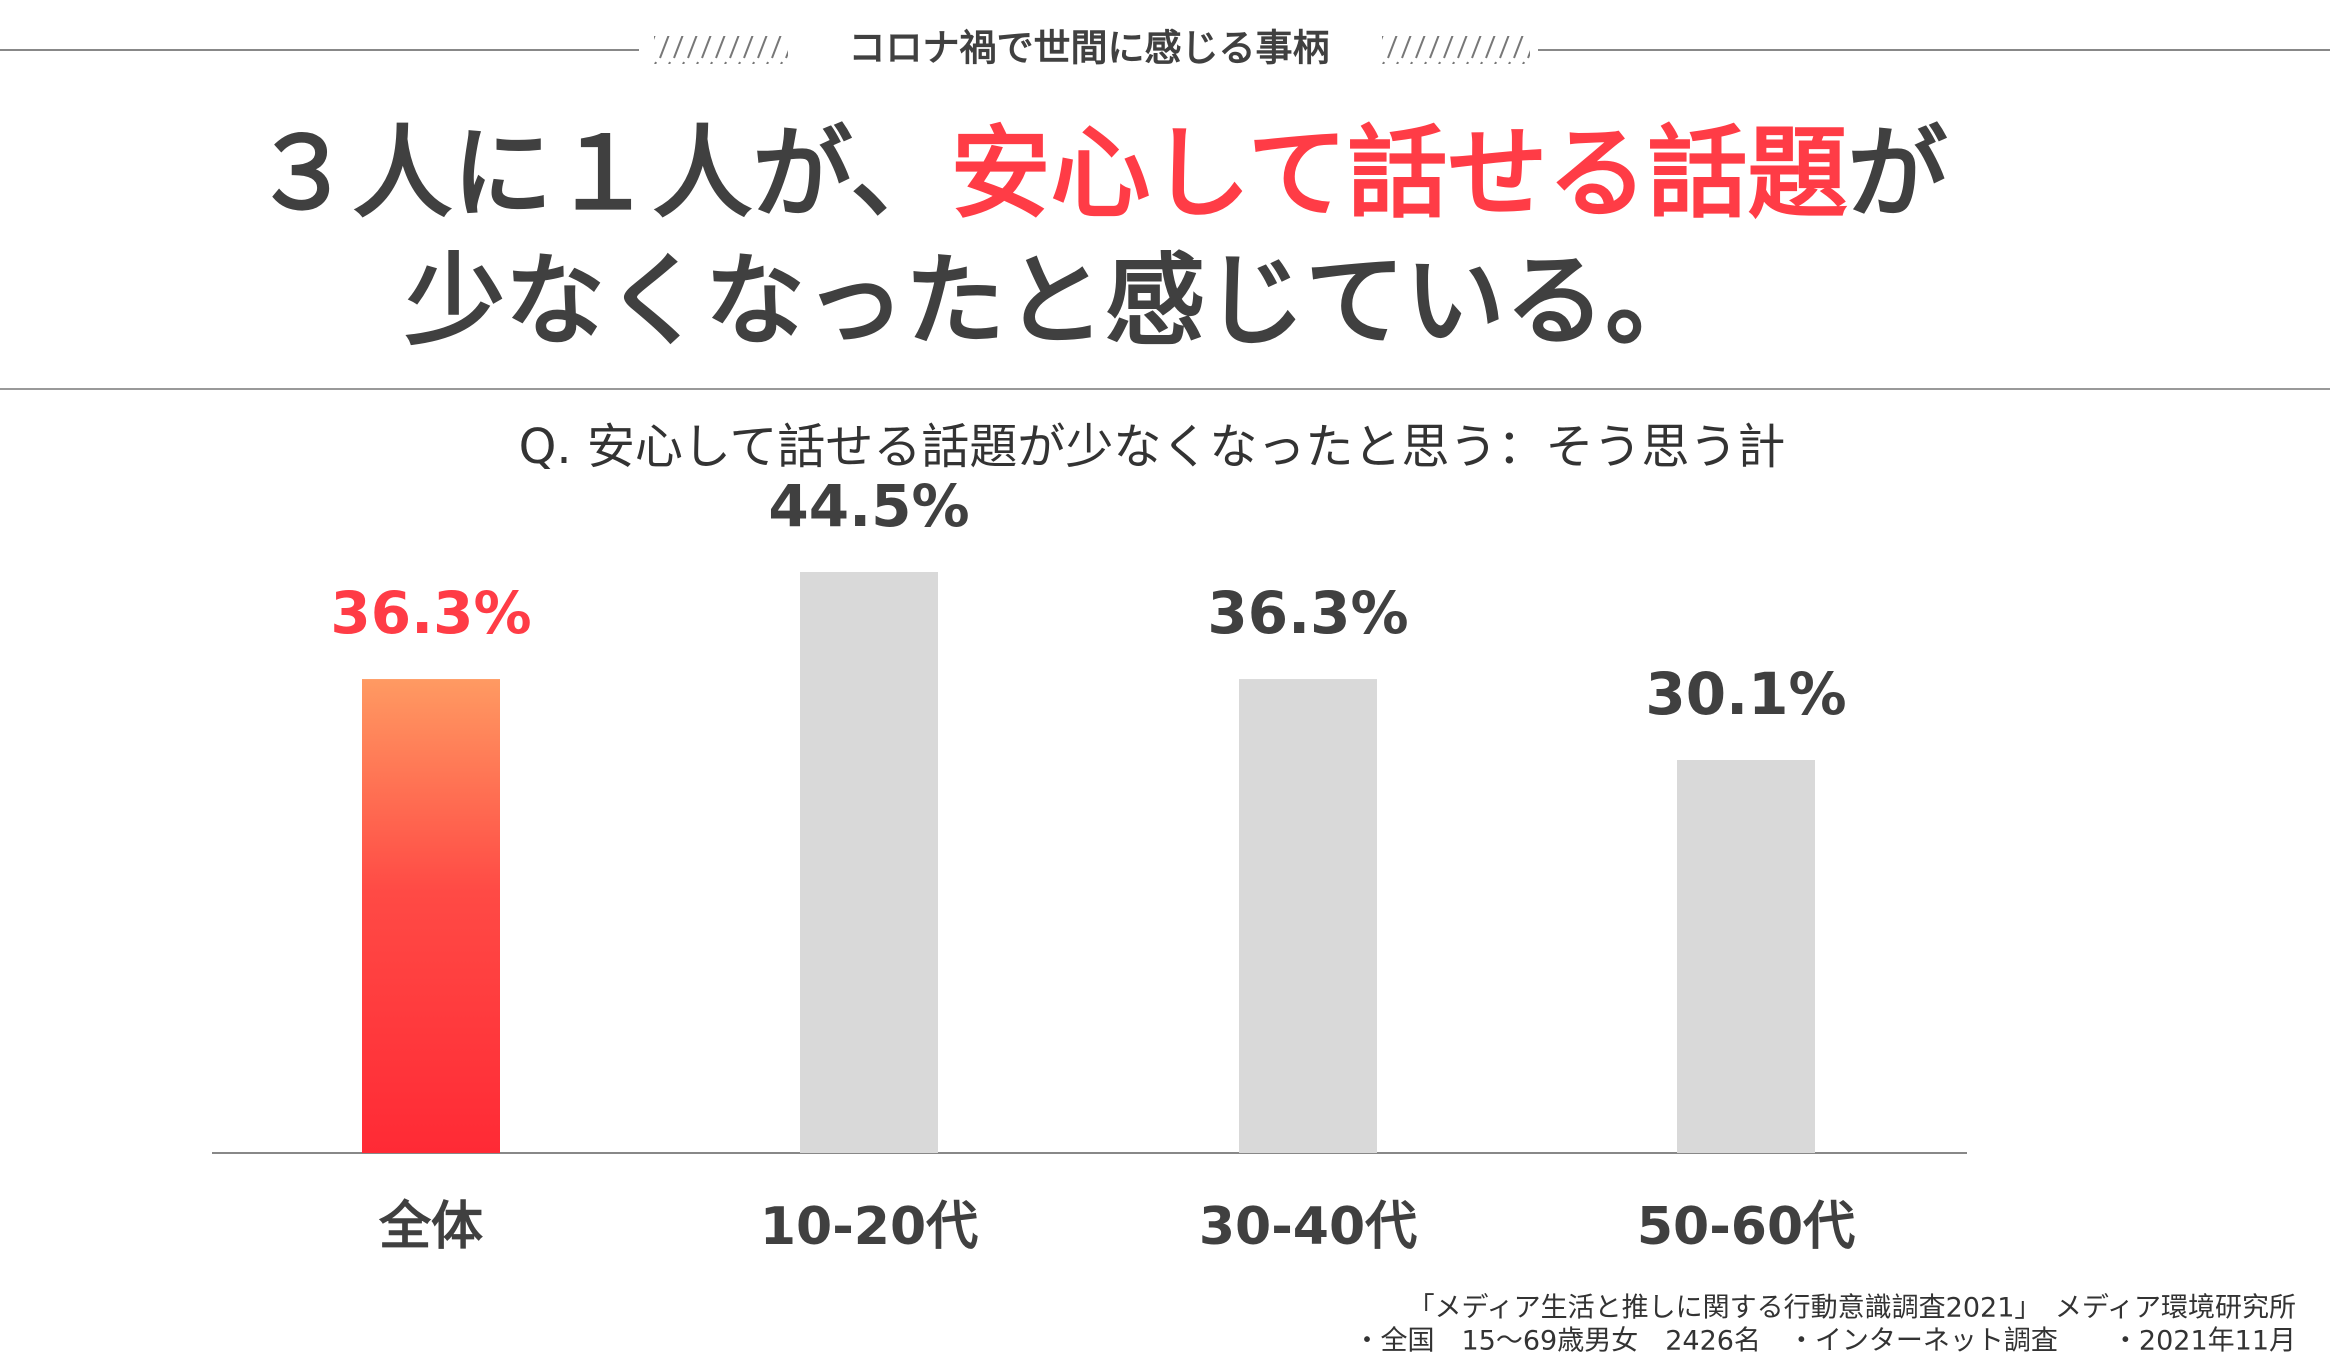  I want to click on chart-title: 少なくなったと感じている。, so click(1055, 300).